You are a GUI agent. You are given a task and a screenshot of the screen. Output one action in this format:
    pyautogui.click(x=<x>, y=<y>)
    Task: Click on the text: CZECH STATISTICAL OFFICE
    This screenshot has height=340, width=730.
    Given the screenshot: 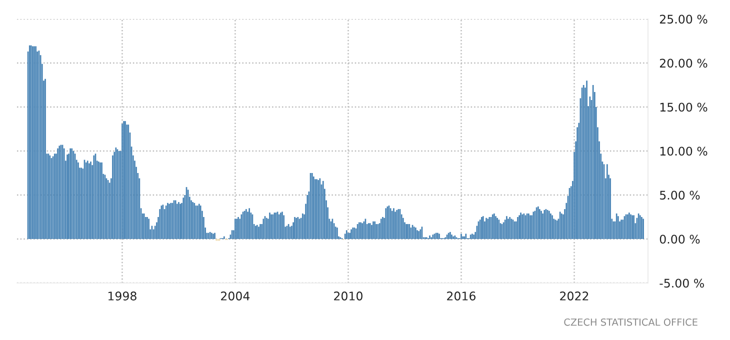 What is the action you would take?
    pyautogui.click(x=631, y=322)
    